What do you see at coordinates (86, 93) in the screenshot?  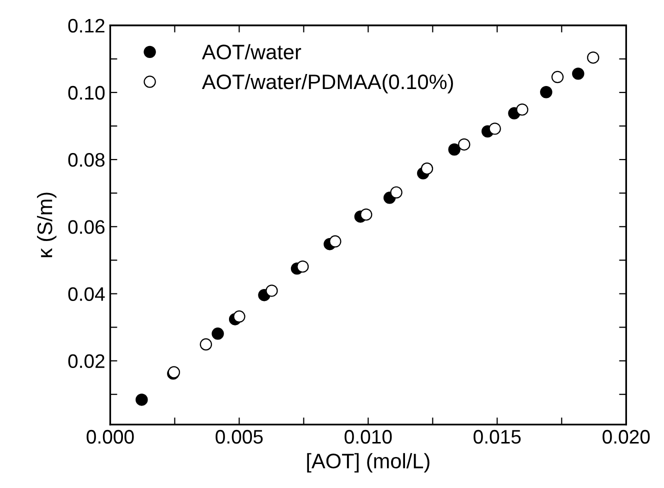 I see `y-tick-label: 0.10` at bounding box center [86, 93].